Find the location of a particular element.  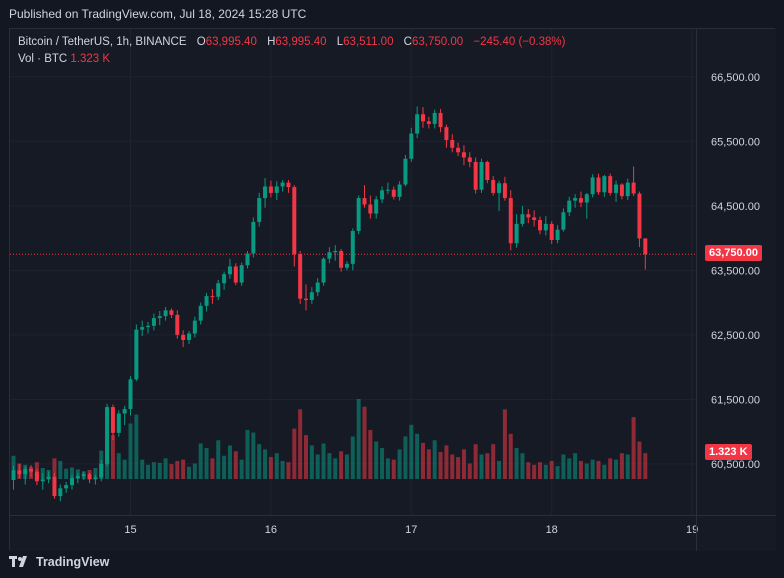

close-label: C is located at coordinates (407, 42).